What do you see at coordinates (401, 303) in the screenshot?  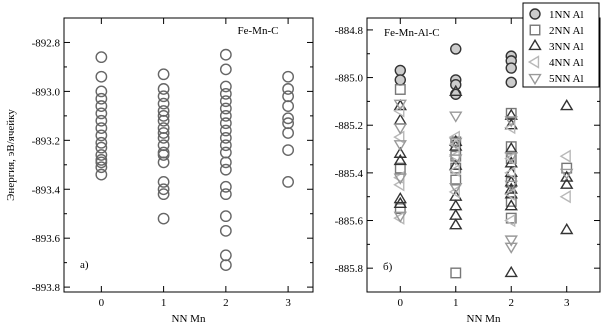 I see `x-tick-label: 0` at bounding box center [401, 303].